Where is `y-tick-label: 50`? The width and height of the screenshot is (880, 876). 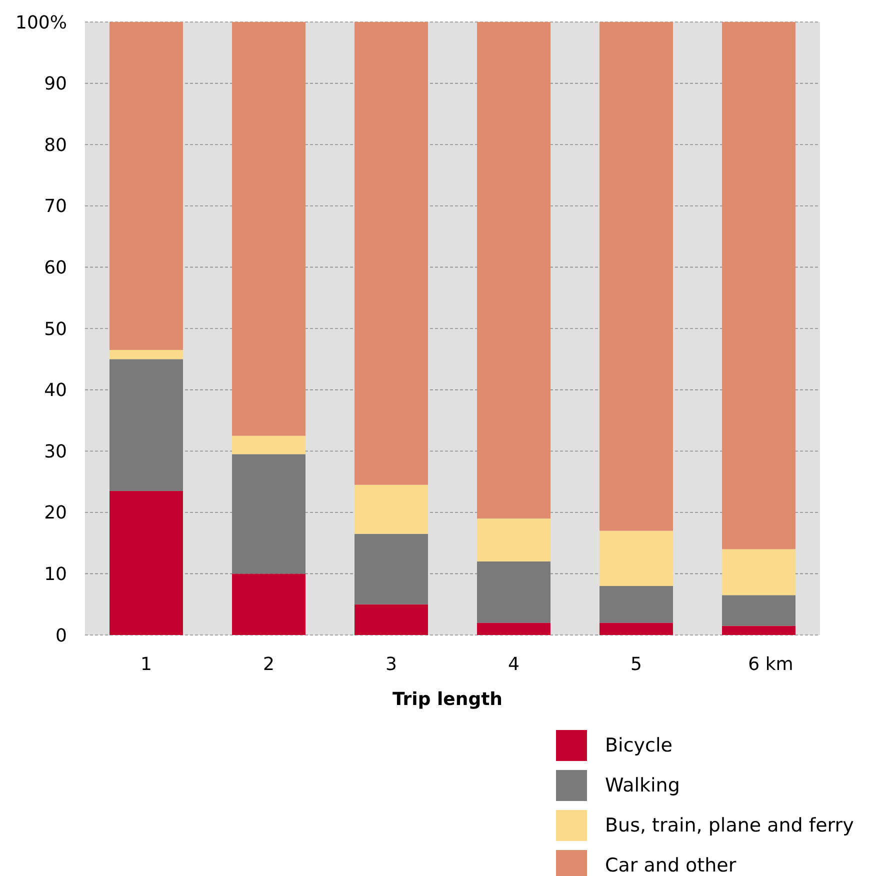
y-tick-label: 50 is located at coordinates (55, 329).